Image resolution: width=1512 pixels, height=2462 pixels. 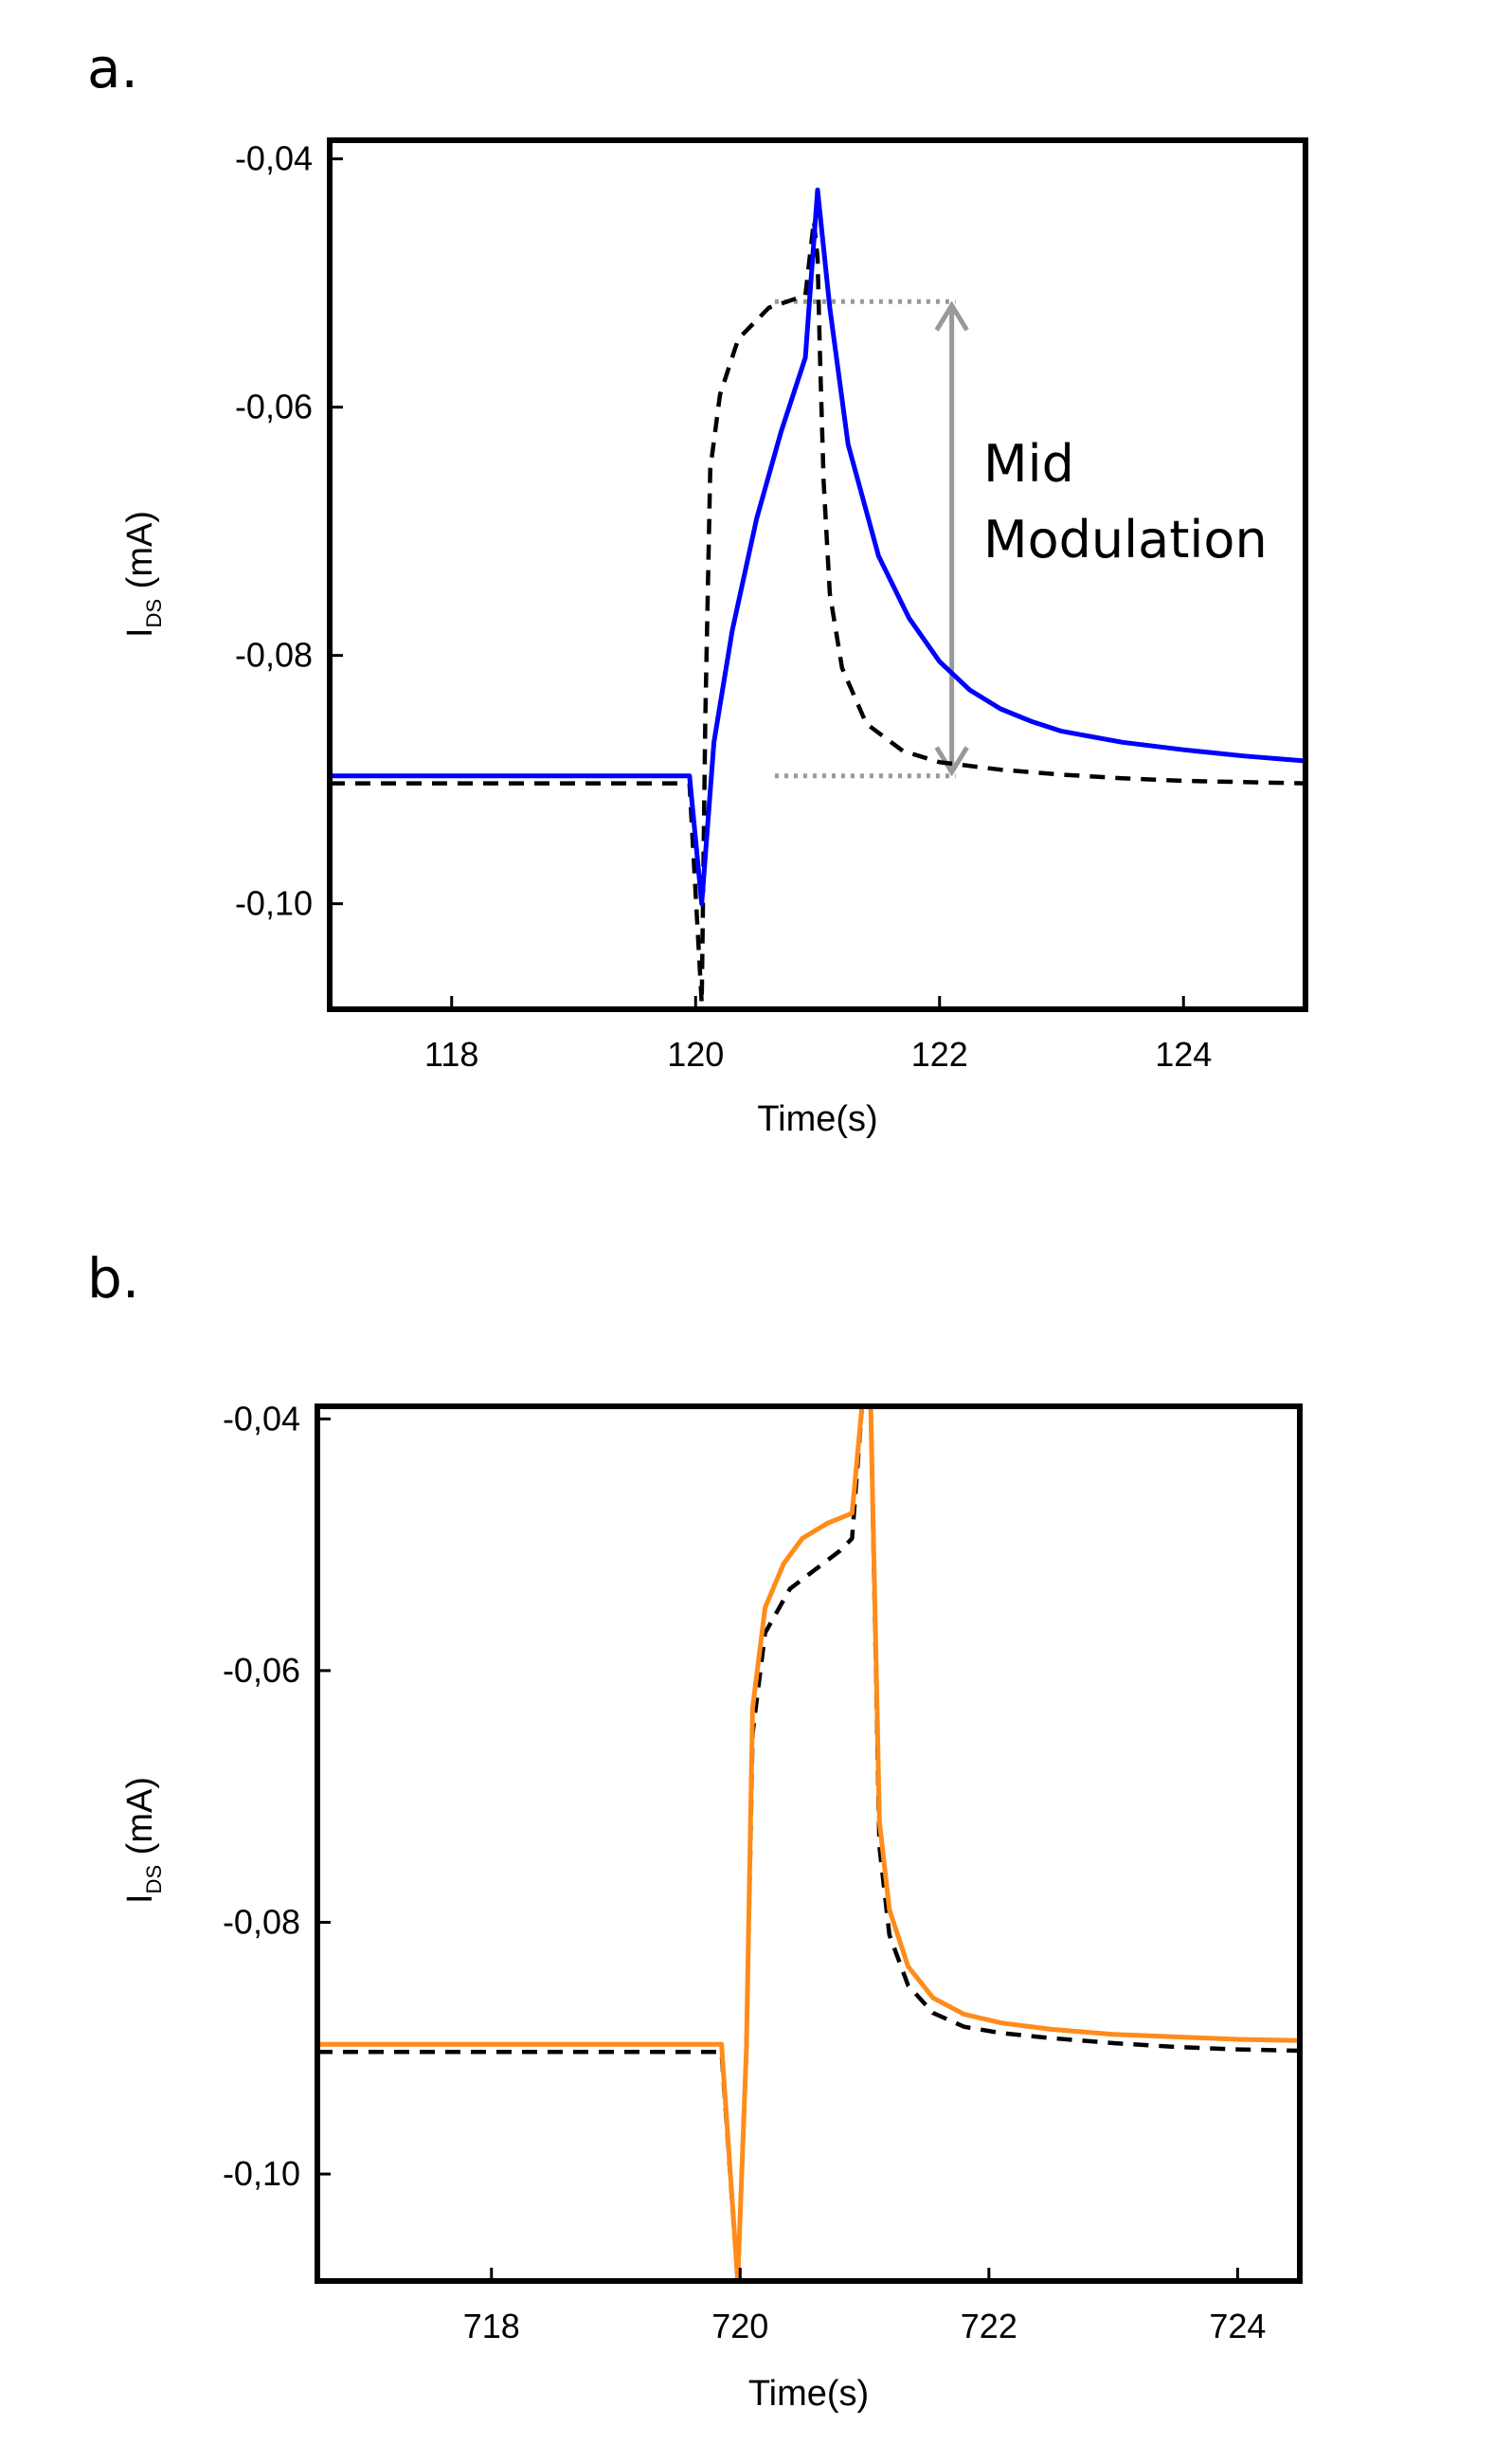 What do you see at coordinates (451, 1055) in the screenshot?
I see `x-tick-label: 118` at bounding box center [451, 1055].